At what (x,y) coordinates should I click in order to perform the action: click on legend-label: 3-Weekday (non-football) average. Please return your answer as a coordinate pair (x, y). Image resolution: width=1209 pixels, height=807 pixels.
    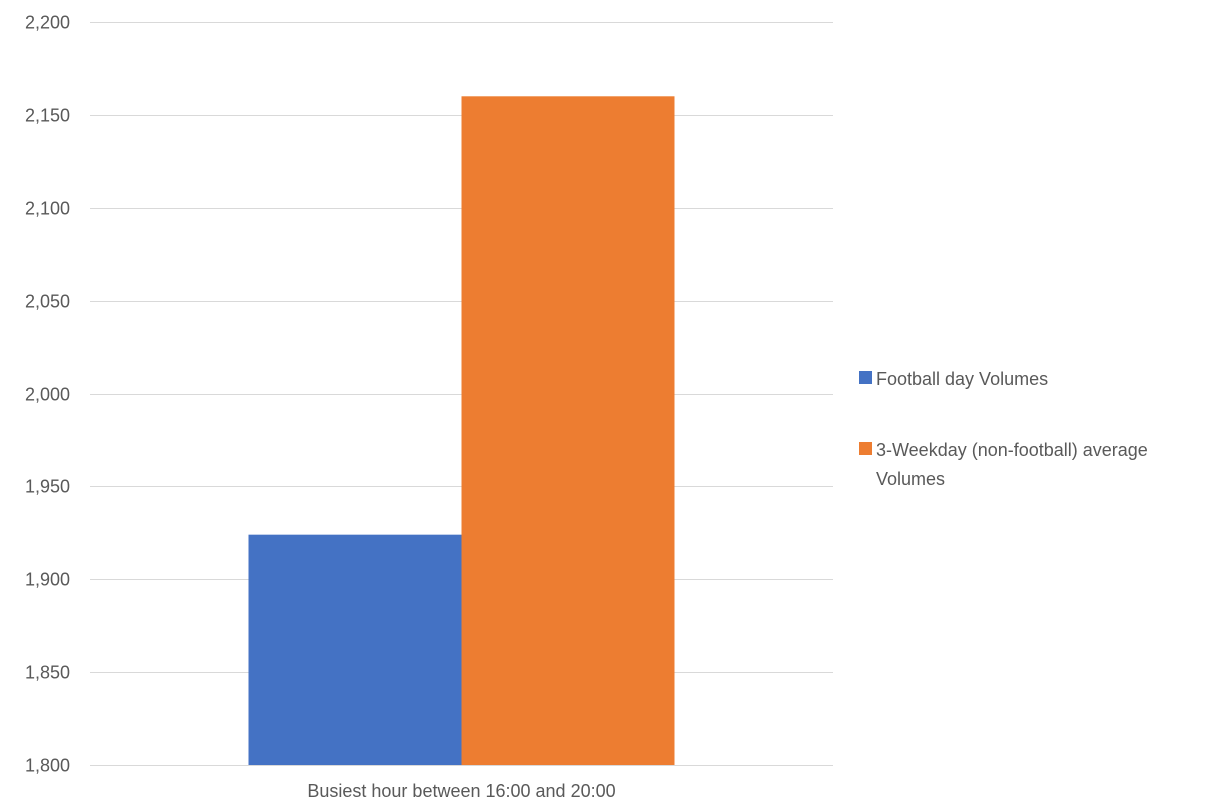
    Looking at the image, I should click on (1012, 450).